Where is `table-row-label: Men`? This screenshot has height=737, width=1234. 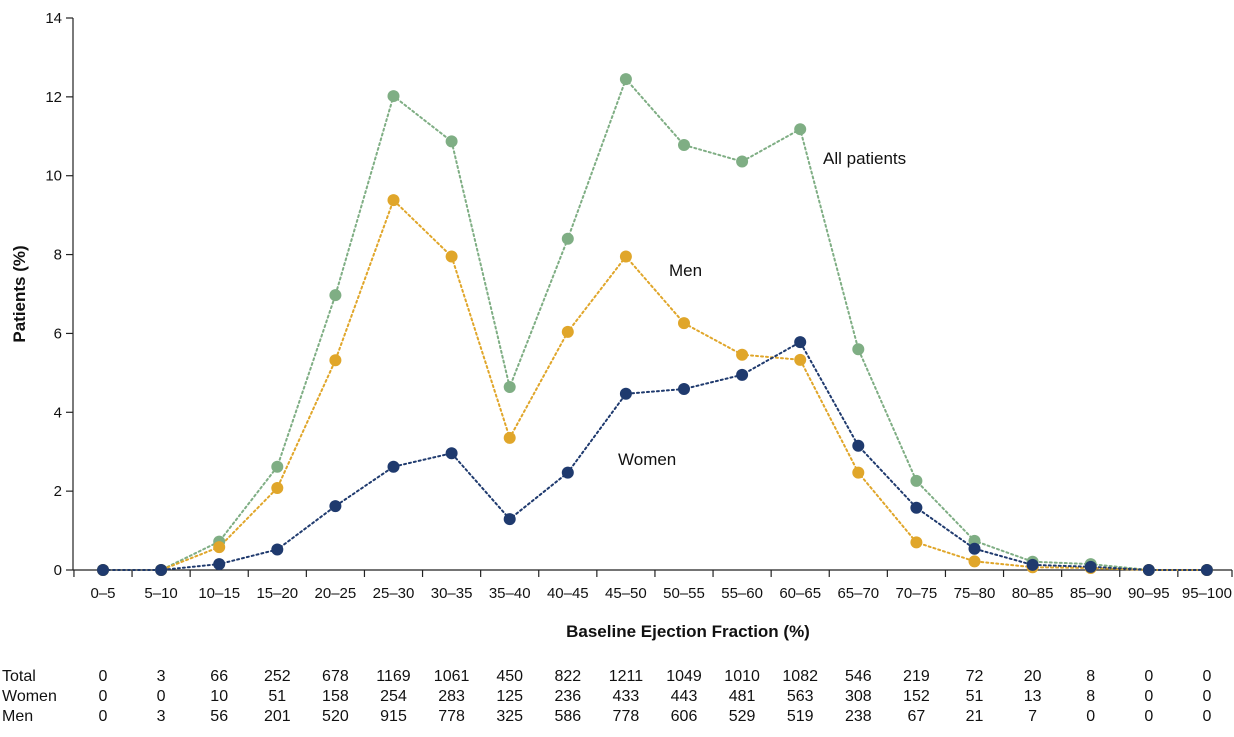
table-row-label: Men is located at coordinates (17, 716).